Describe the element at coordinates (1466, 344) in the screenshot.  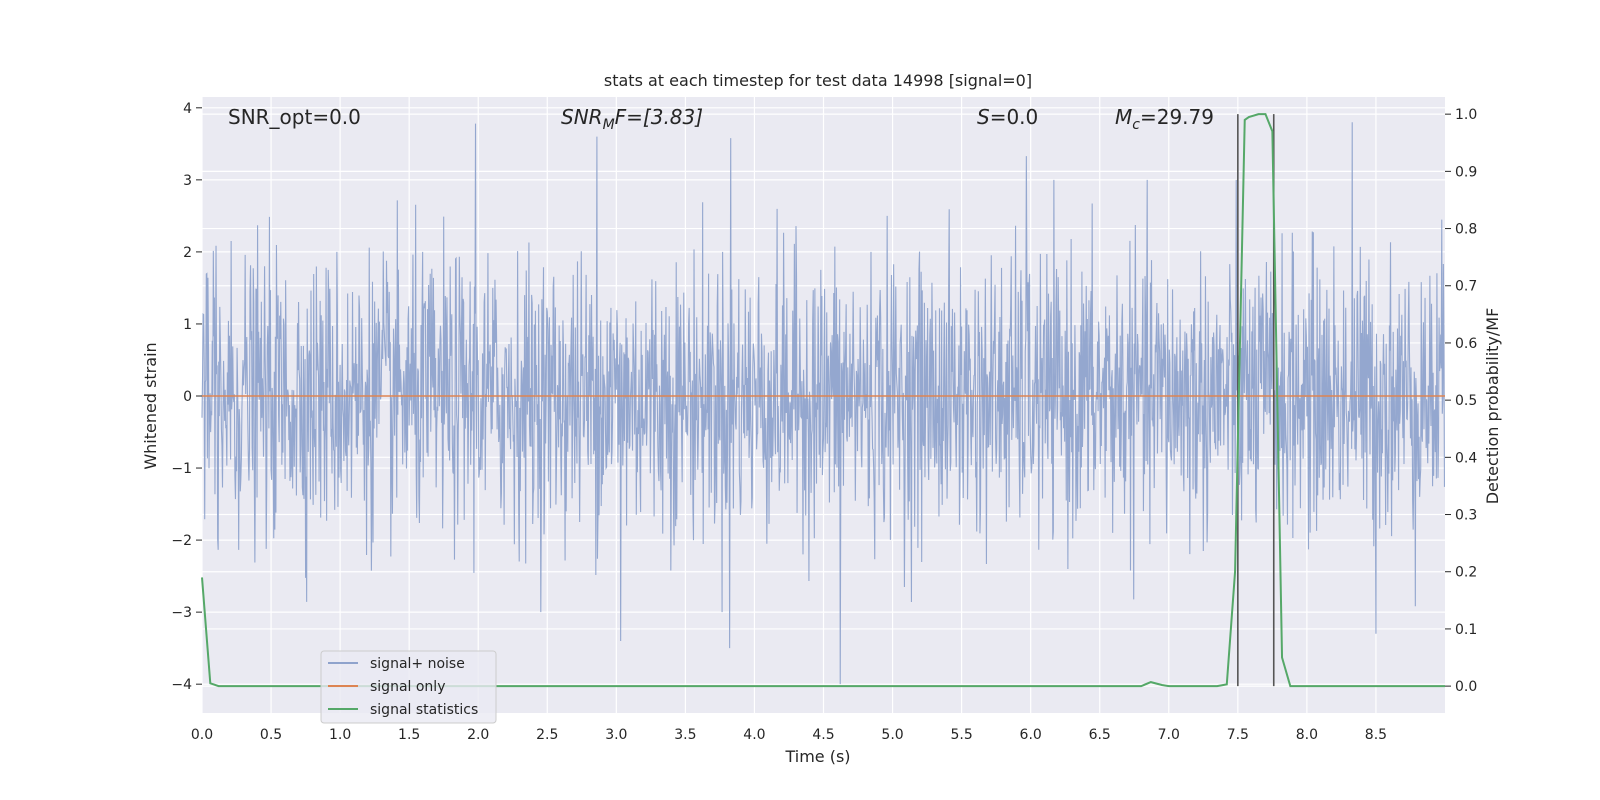
I see `y-tick-label-right: 0.6` at that location.